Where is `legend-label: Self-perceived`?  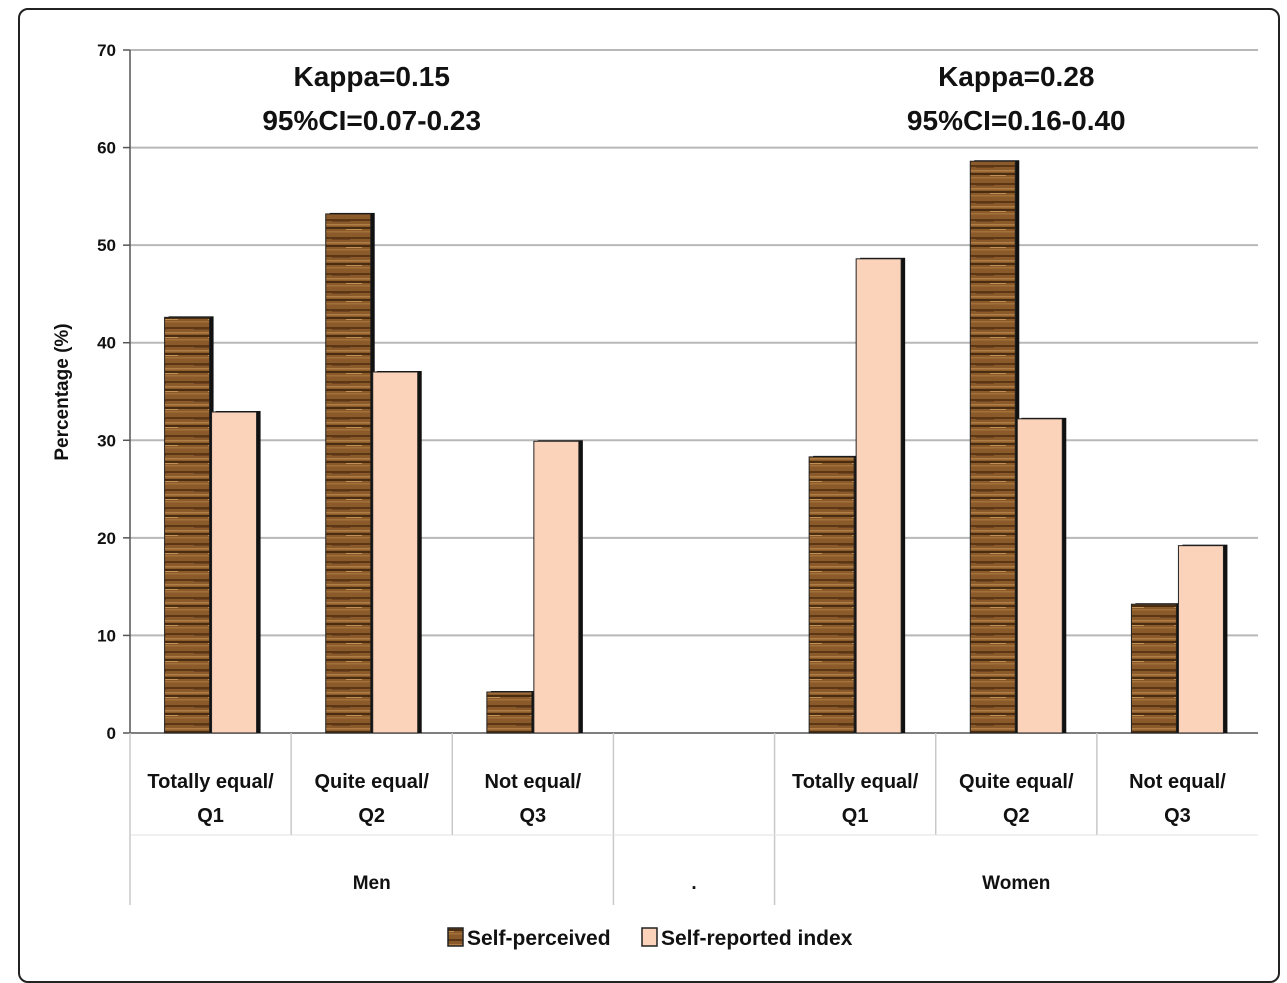 legend-label: Self-perceived is located at coordinates (539, 938).